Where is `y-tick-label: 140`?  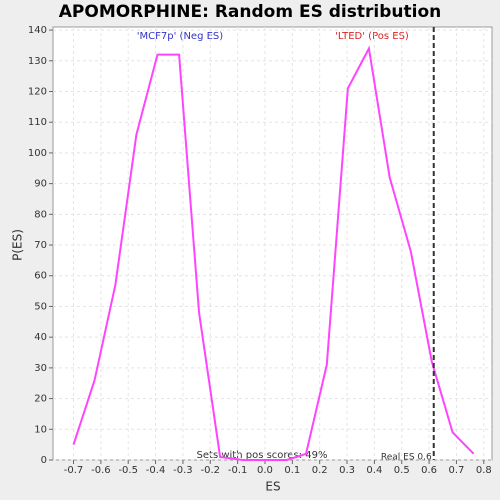
y-tick-label: 140 is located at coordinates (37, 30).